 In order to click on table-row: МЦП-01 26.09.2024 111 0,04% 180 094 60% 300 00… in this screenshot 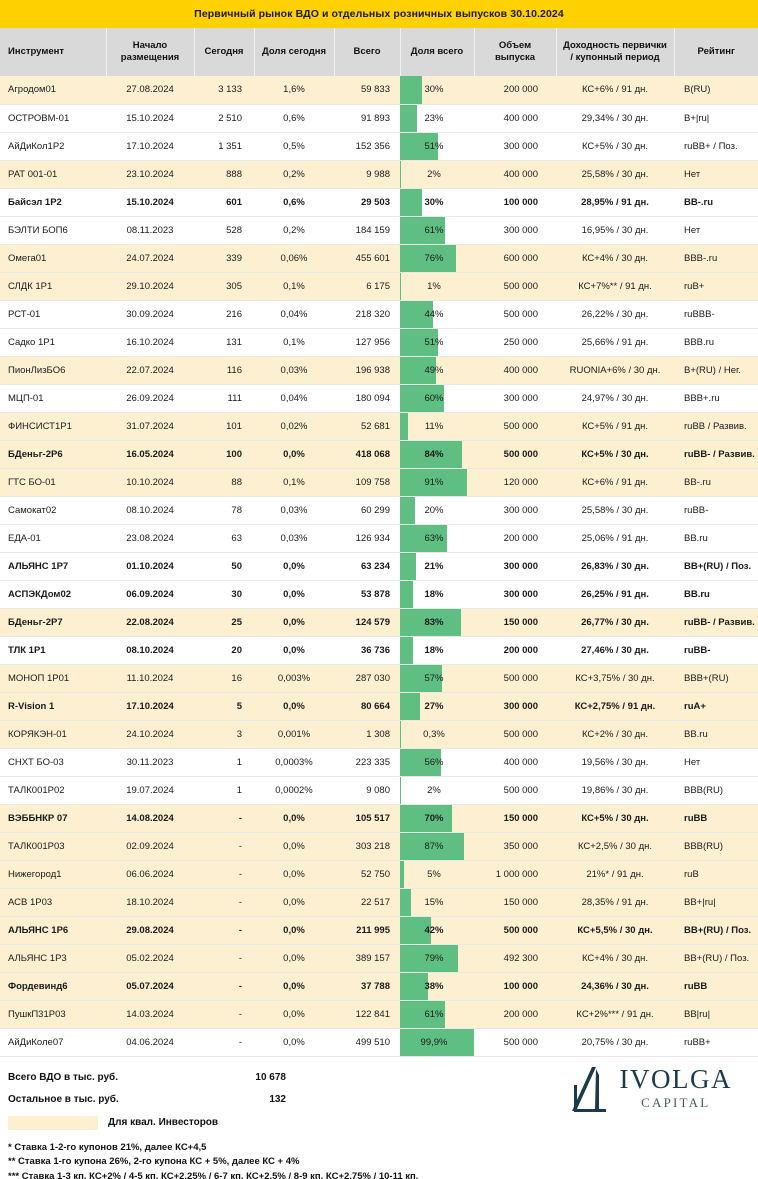, I will do `click(379, 398)`.